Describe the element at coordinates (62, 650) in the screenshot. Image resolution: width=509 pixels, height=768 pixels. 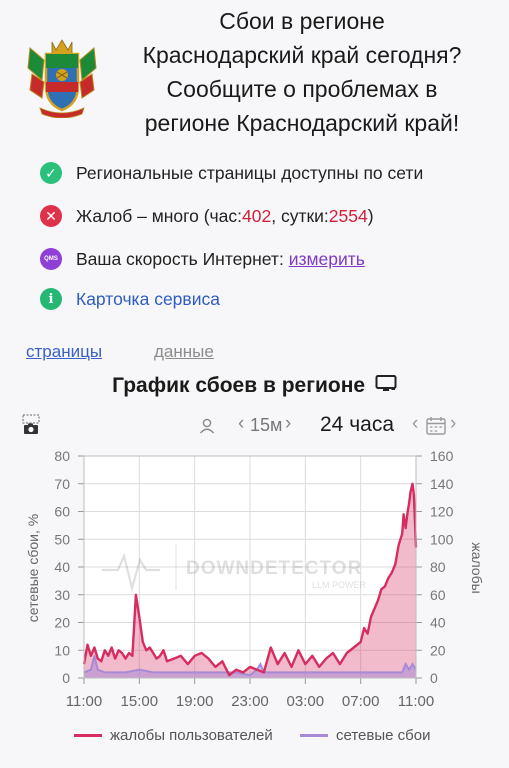
I see `y-left-tick-label: 10` at that location.